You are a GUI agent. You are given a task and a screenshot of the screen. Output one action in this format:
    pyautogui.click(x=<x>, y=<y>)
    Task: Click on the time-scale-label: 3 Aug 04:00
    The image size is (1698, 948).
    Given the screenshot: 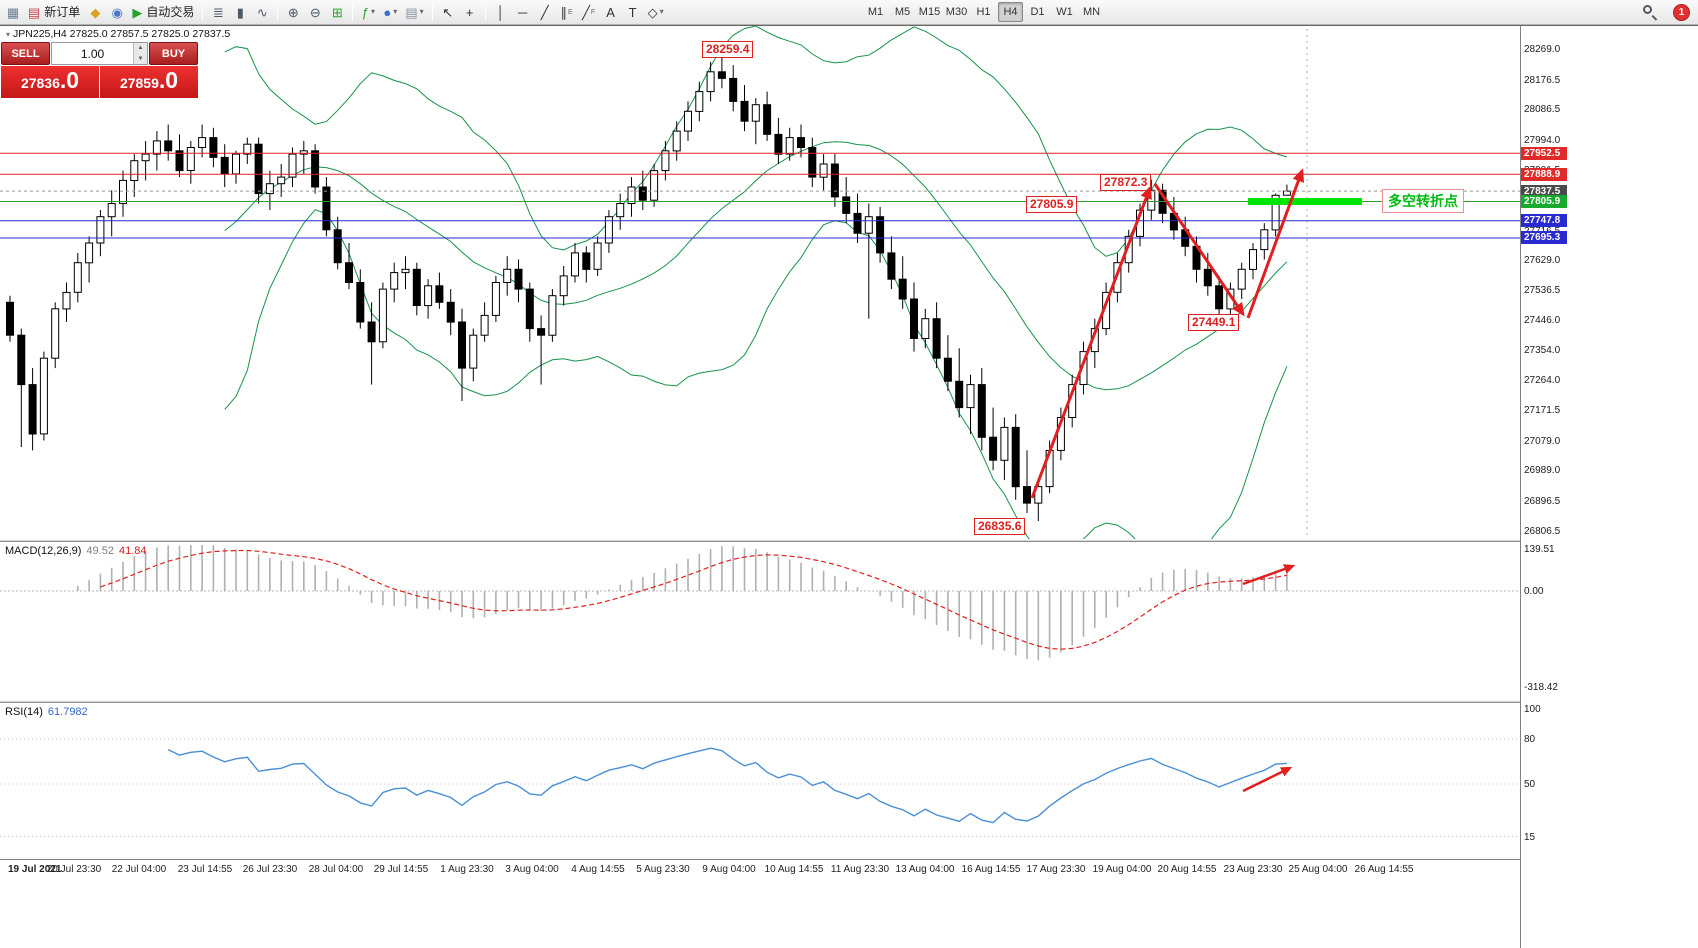 What is the action you would take?
    pyautogui.click(x=532, y=869)
    